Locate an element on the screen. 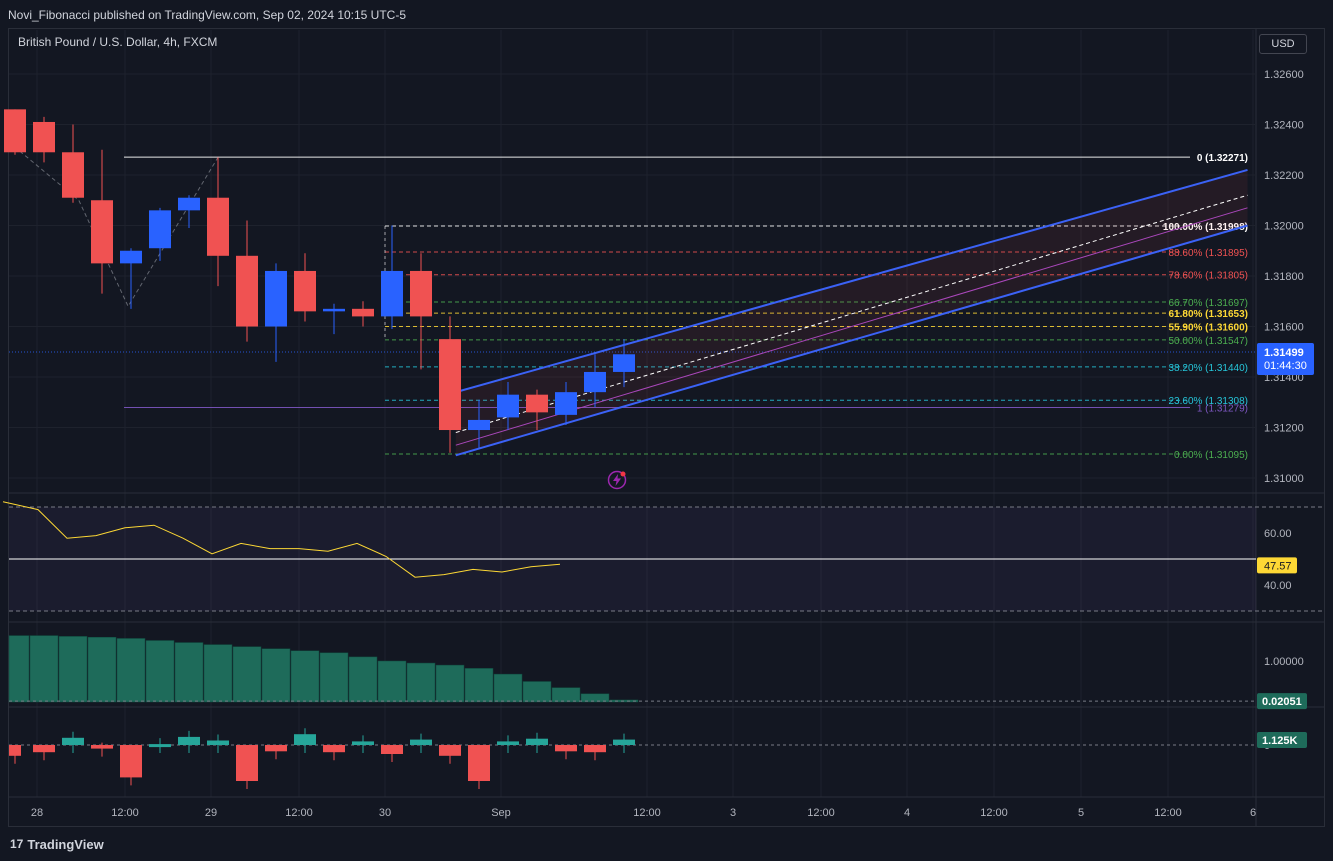 This screenshot has width=1333, height=861. current-price-value: 1.31499 is located at coordinates (1284, 353).